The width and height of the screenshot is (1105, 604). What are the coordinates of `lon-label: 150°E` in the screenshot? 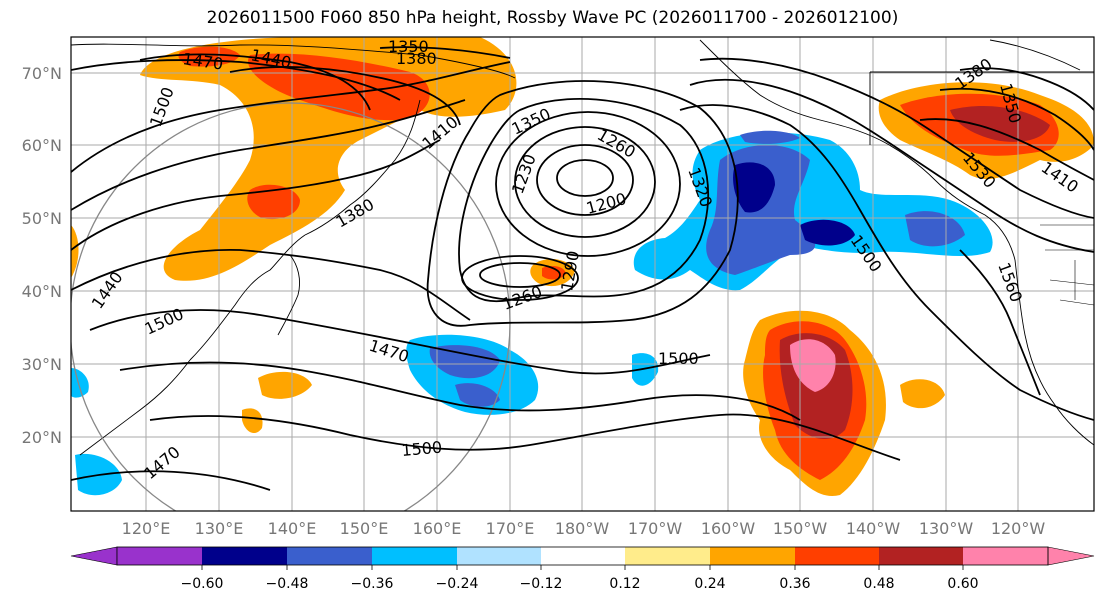 It's located at (364, 528).